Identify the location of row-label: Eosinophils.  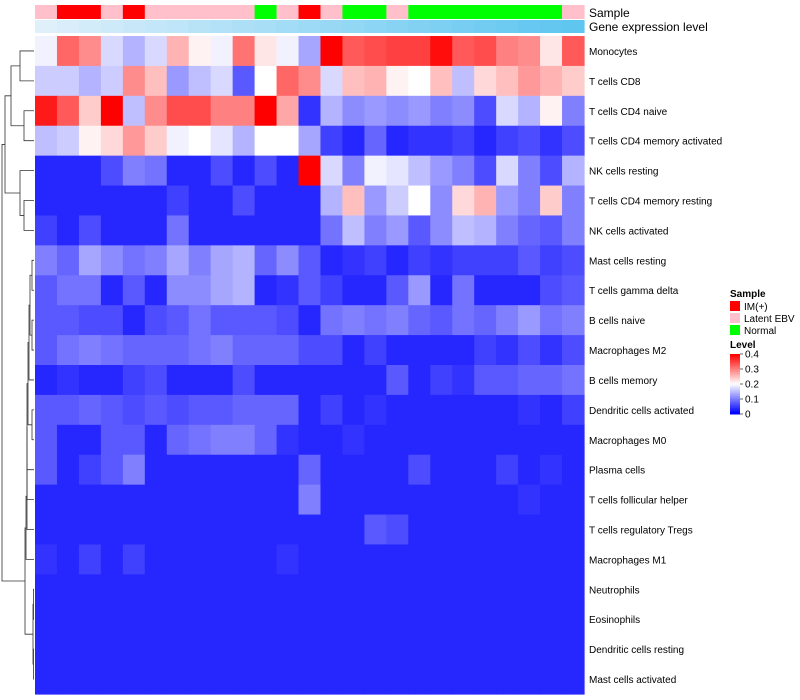
(614, 620).